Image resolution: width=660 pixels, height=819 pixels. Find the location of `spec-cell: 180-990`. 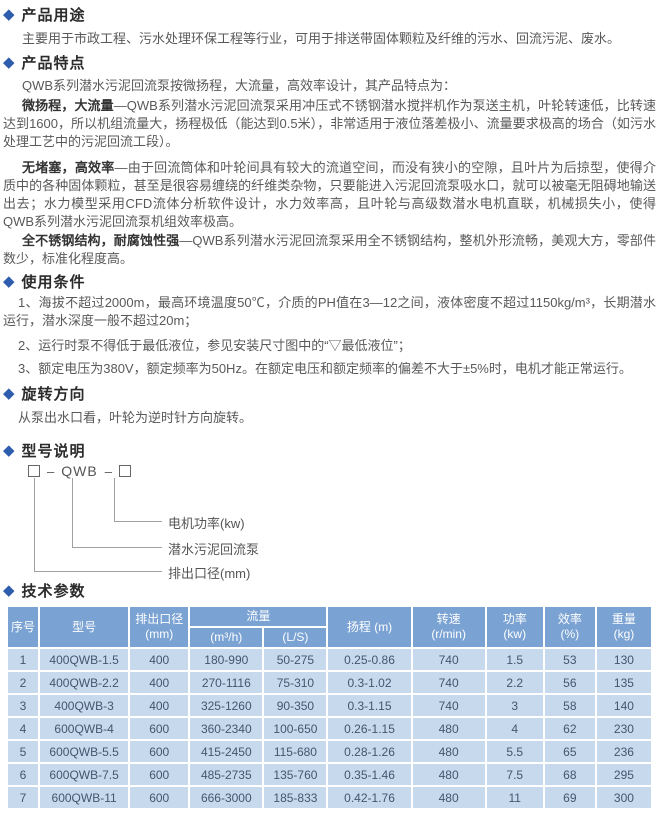

spec-cell: 180-990 is located at coordinates (226, 659).